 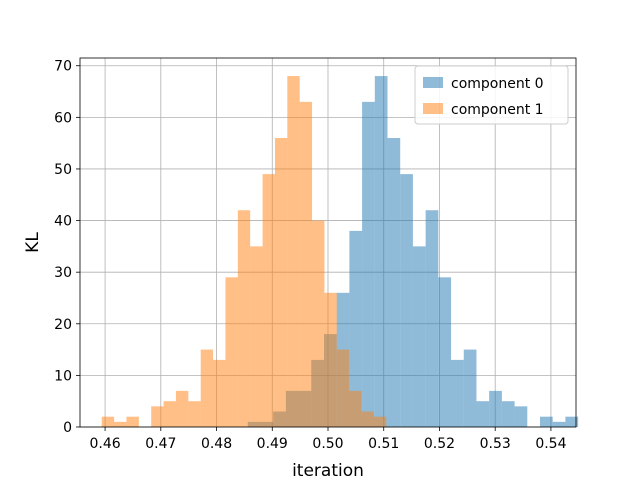 I want to click on legend-box, so click(x=491, y=95).